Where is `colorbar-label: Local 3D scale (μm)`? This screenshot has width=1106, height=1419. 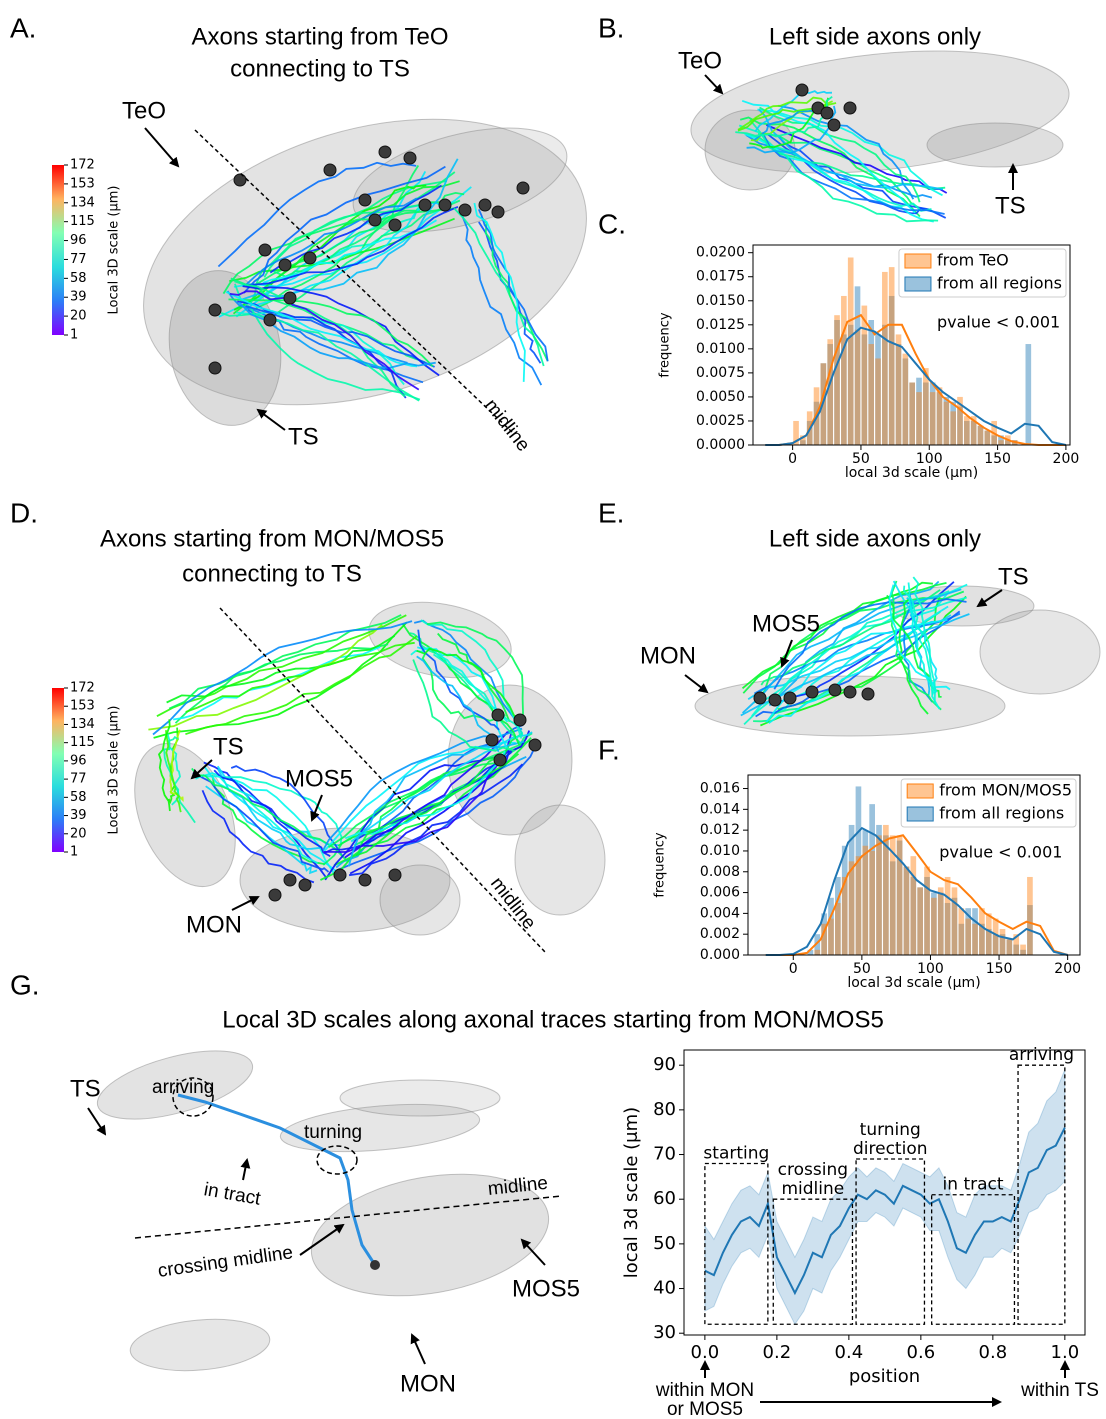
colorbar-label: Local 3D scale (μm) is located at coordinates (114, 770).